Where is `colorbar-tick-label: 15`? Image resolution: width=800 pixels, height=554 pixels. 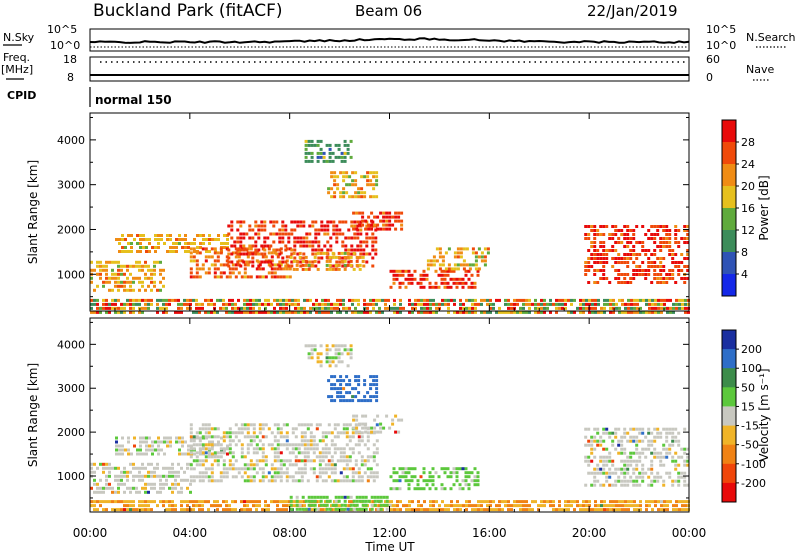
colorbar-tick-label: 15 is located at coordinates (748, 406).